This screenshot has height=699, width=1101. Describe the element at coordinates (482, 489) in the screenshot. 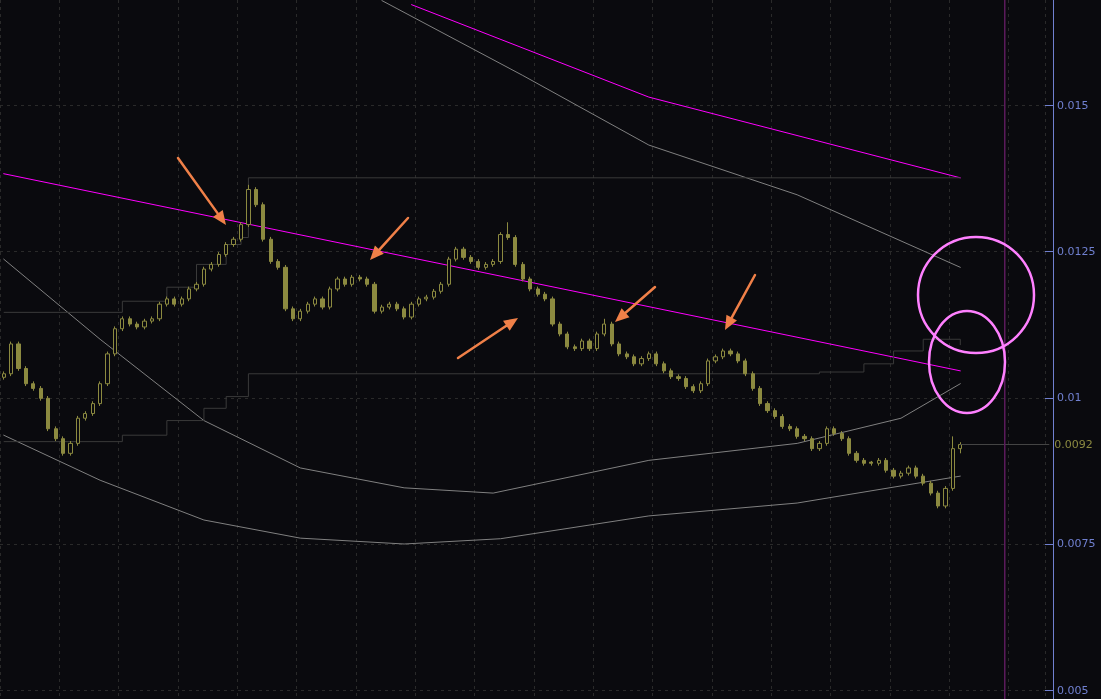

I see `line-series` at that location.